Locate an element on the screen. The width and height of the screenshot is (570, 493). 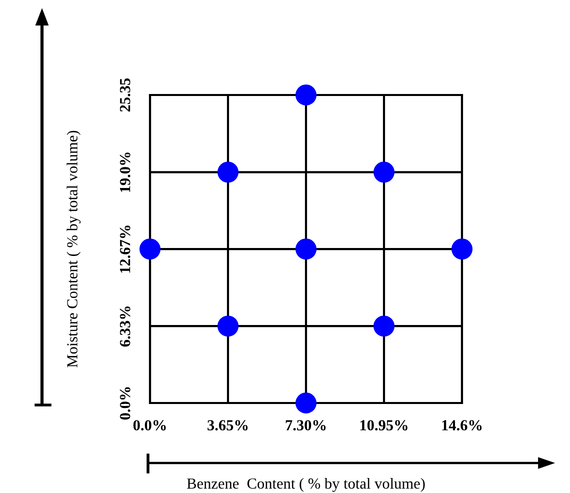
y-tick-label: 6.33% is located at coordinates (125, 326).